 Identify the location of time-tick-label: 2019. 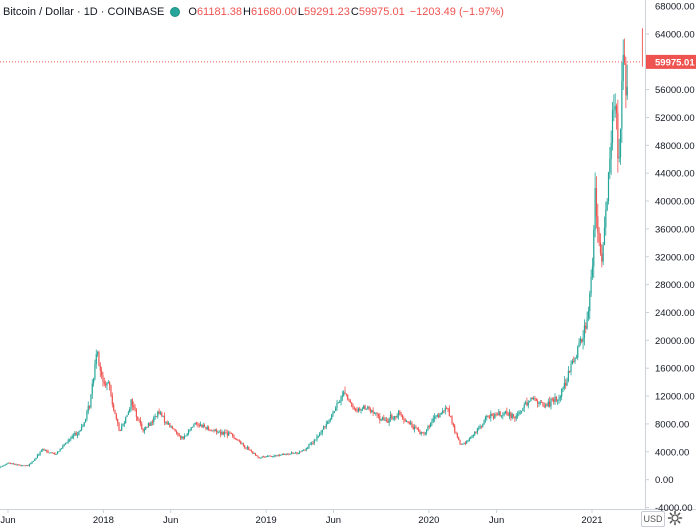
(266, 520).